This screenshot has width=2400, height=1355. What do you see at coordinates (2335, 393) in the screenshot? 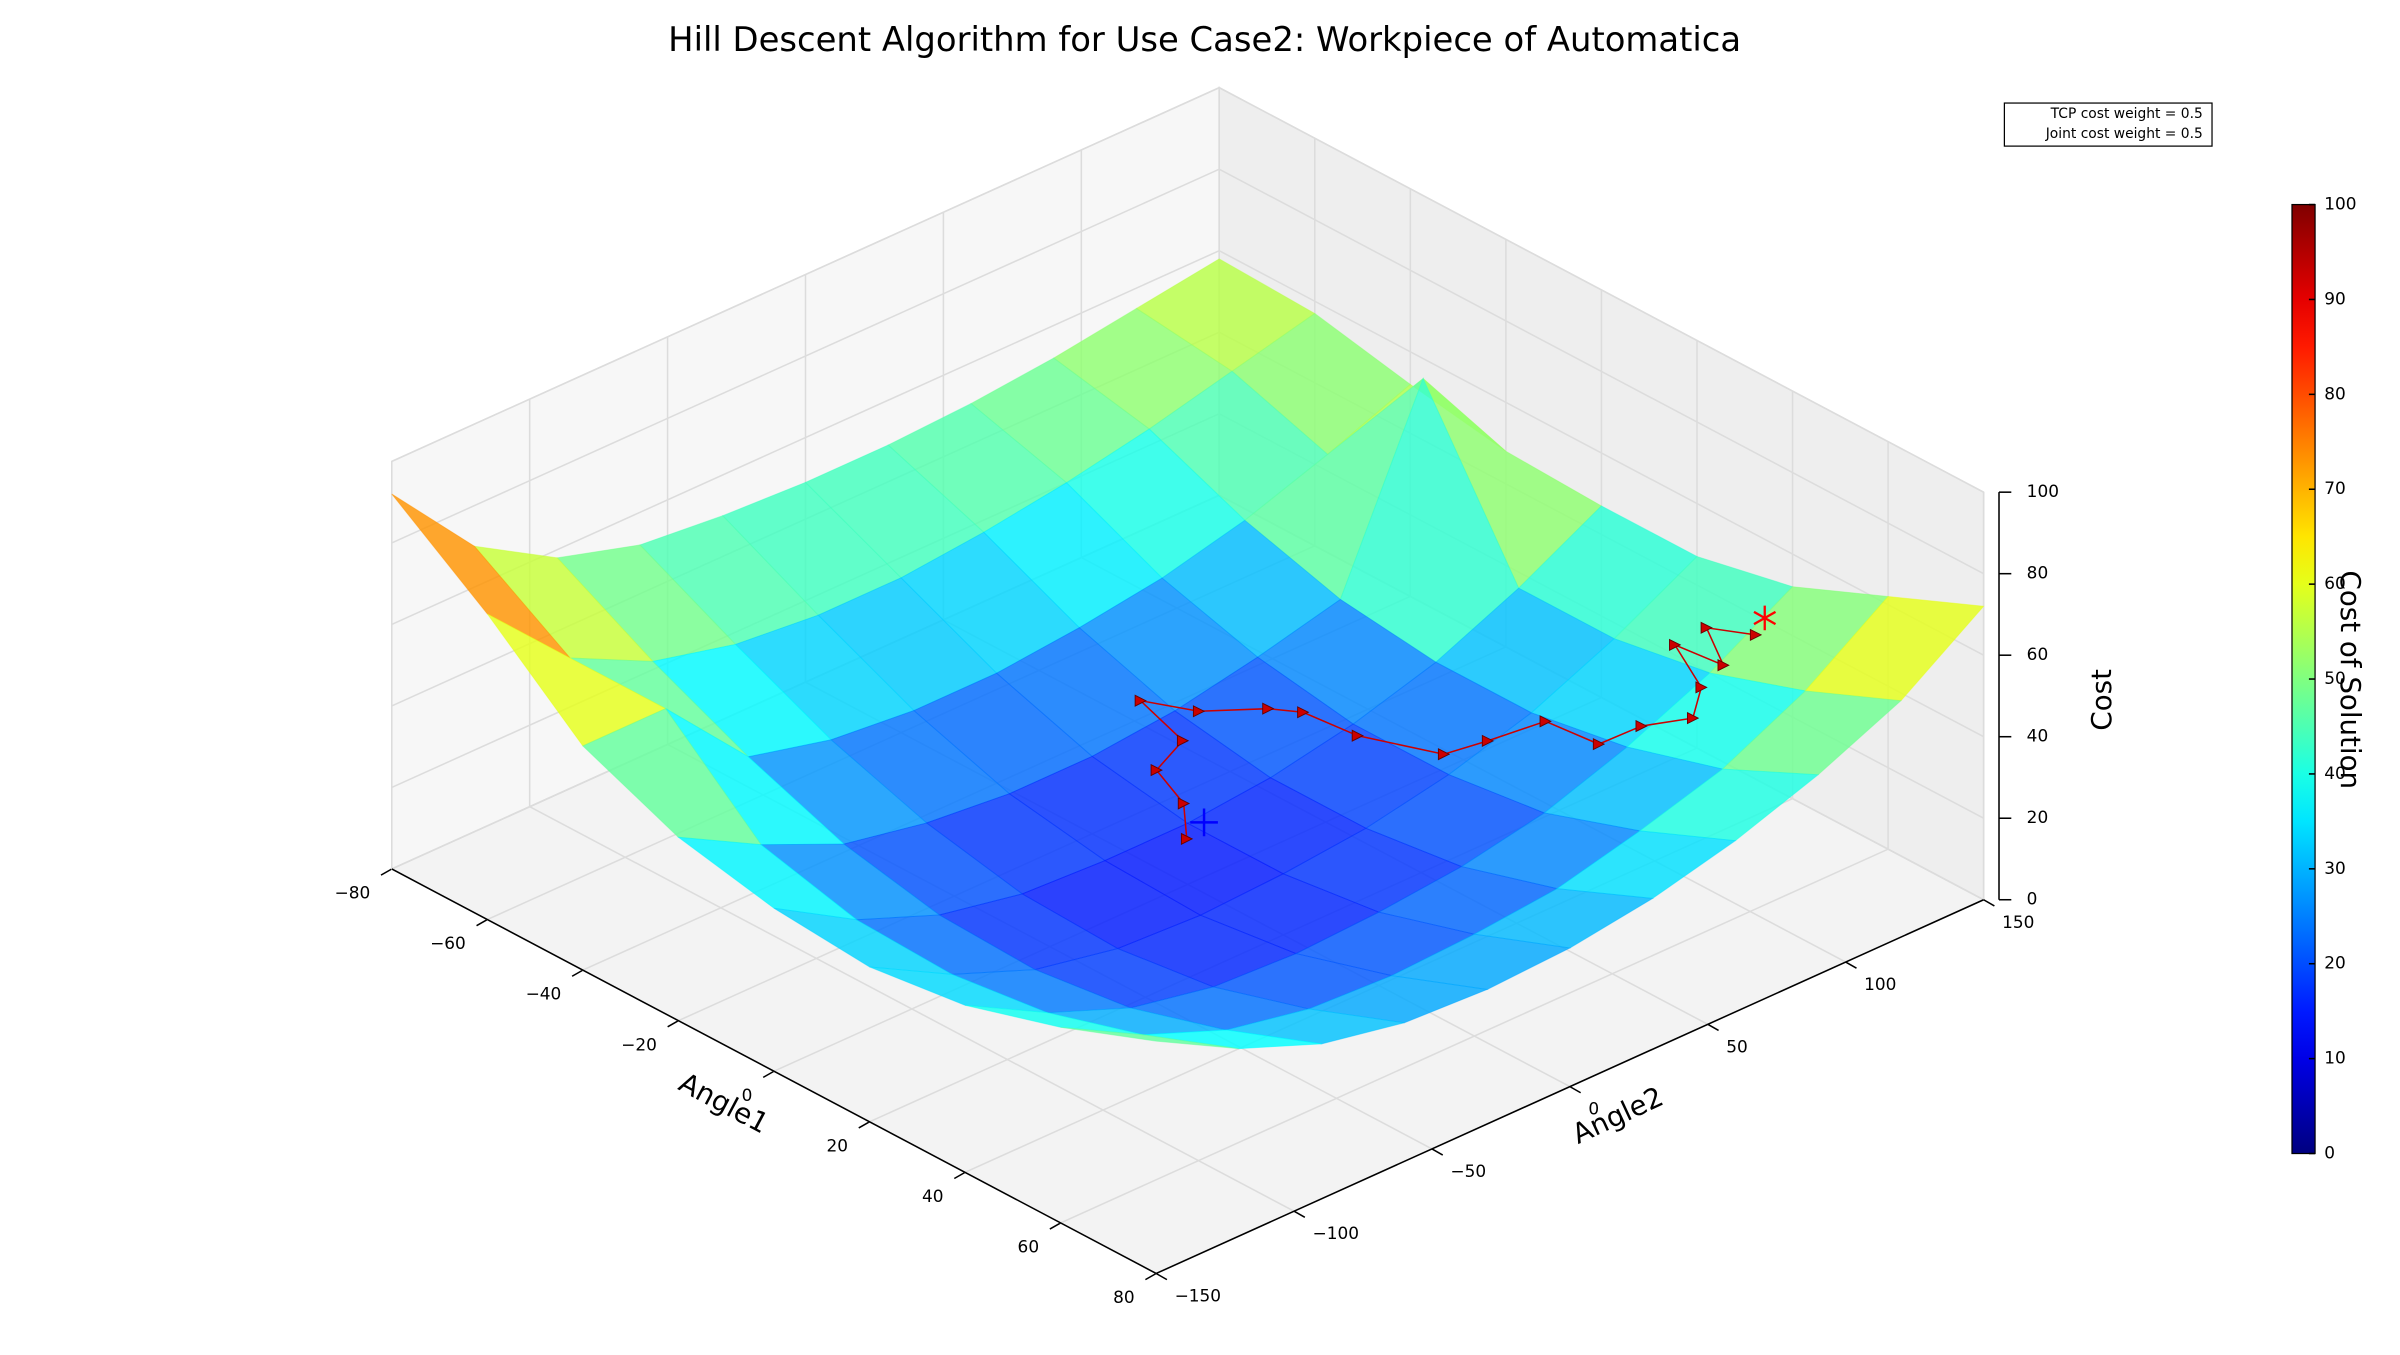
I see `colorbar-tick-label: 80` at bounding box center [2335, 393].